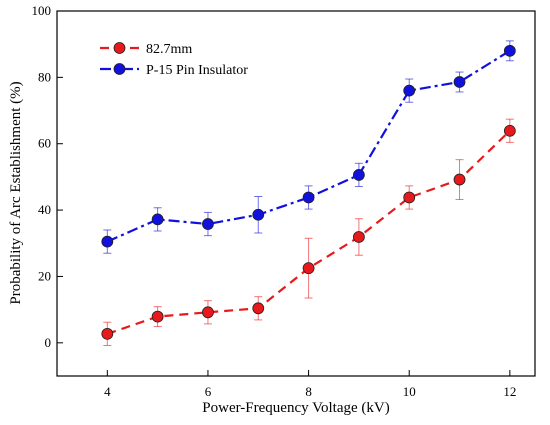 The width and height of the screenshot is (550, 425). What do you see at coordinates (44, 275) in the screenshot?
I see `y-tick-label: 20` at bounding box center [44, 275].